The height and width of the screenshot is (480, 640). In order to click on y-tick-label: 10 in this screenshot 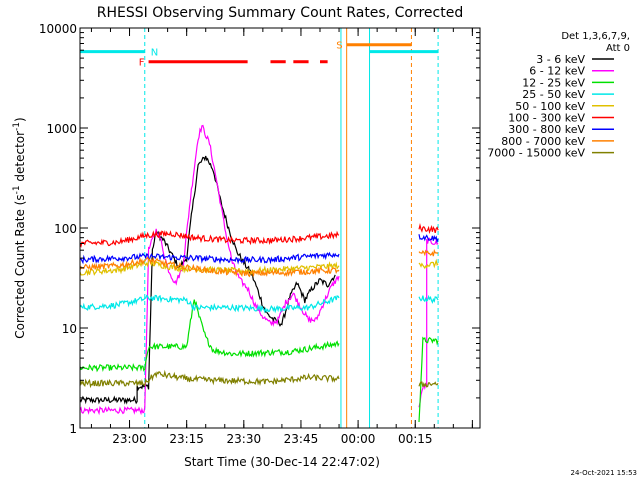, I will do `click(69, 329)`.